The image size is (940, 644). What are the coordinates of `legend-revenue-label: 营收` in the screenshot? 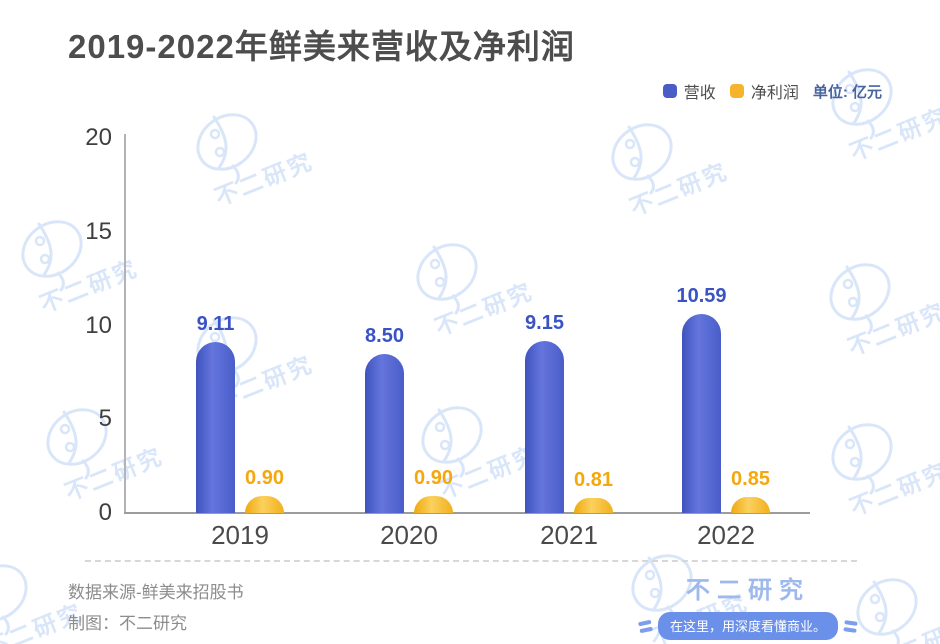 It's located at (699, 93).